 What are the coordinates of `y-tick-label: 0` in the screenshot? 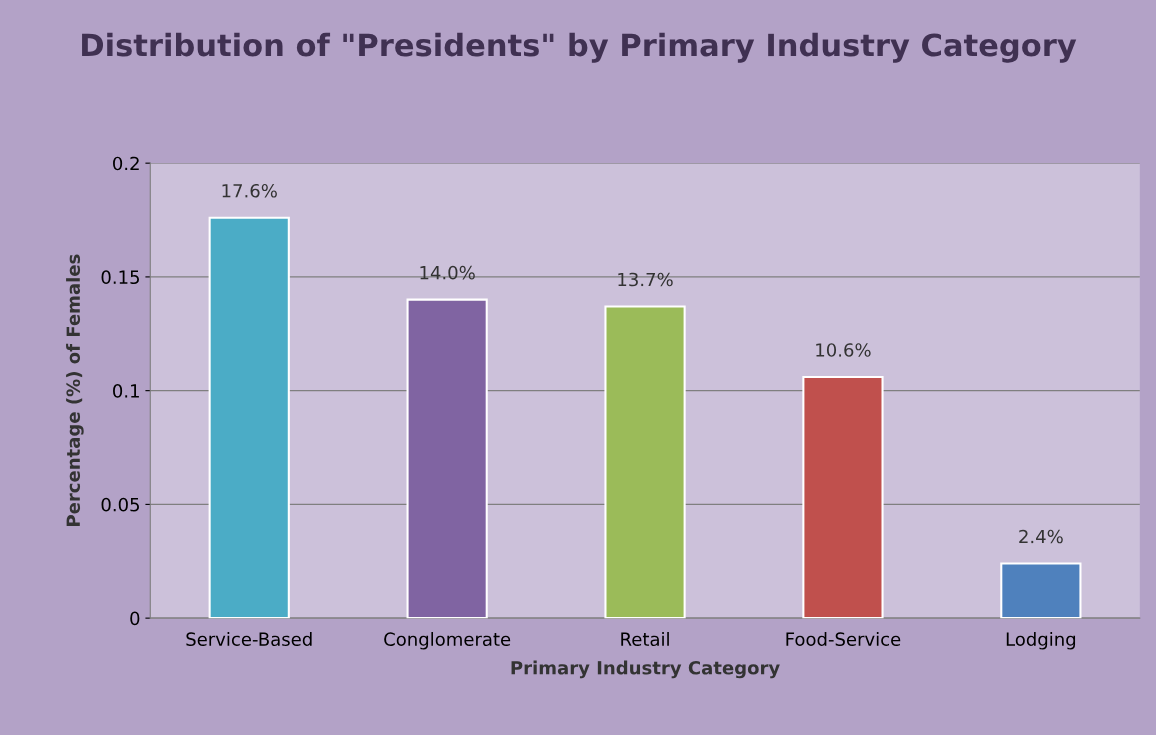 It's located at (135, 618).